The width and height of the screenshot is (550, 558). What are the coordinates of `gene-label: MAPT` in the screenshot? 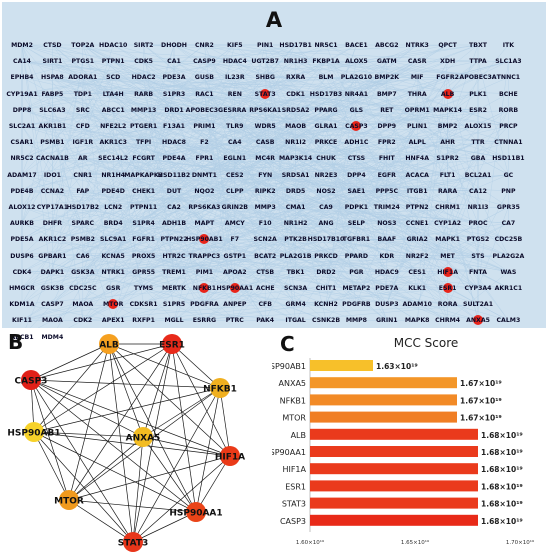 It's located at (204, 224).